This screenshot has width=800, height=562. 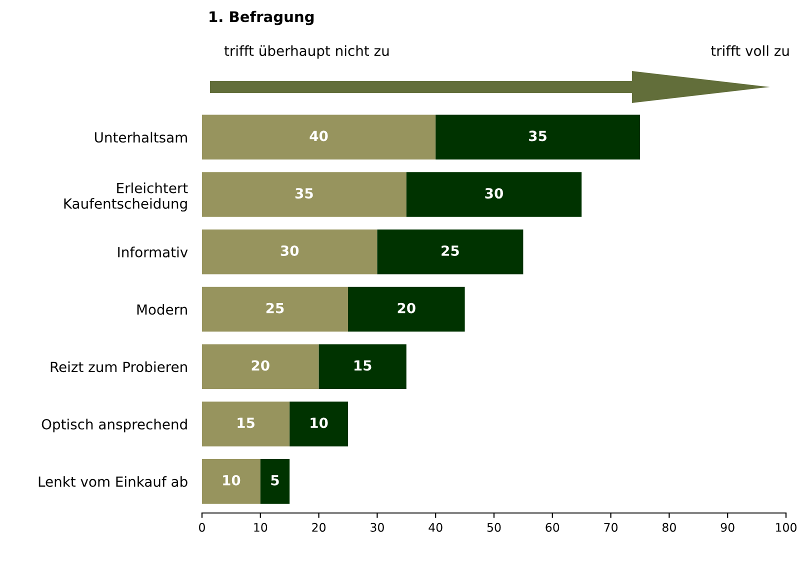 I want to click on y-tick-label: Unterhaltsam, so click(x=141, y=137).